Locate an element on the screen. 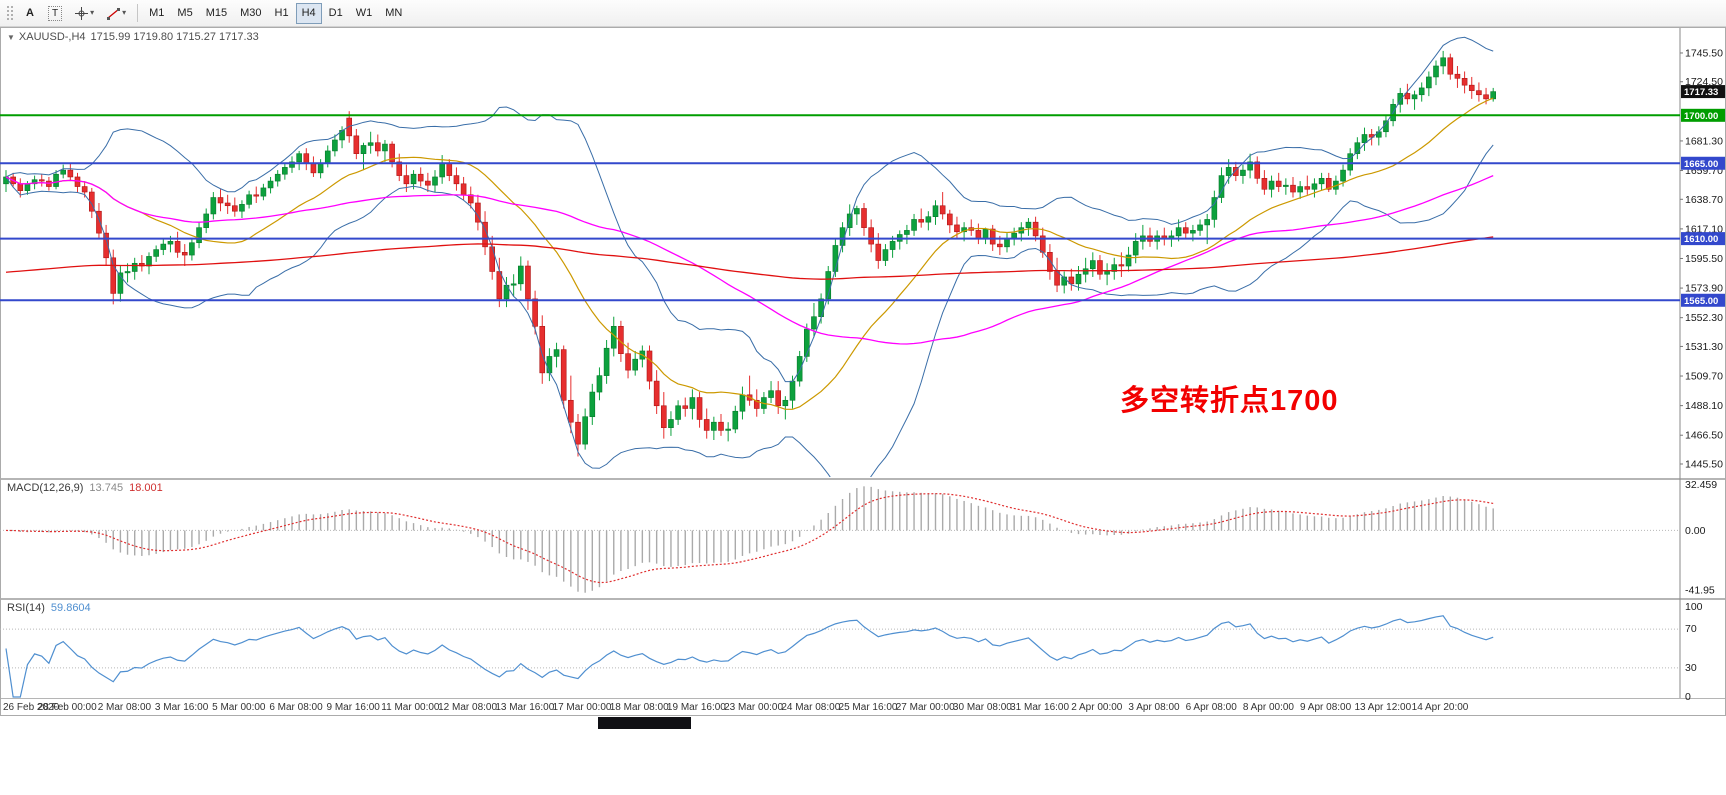 The image size is (1726, 795). timeframe-mn-button: MN is located at coordinates (393, 13).